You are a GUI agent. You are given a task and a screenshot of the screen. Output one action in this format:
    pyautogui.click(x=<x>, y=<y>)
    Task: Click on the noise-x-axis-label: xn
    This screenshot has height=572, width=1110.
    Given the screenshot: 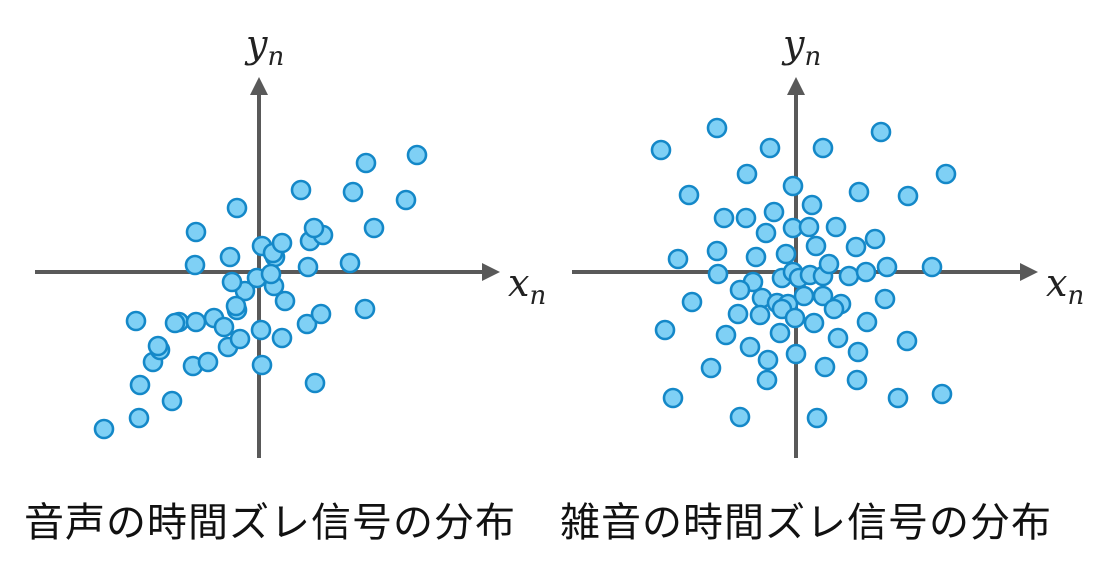 What is the action you would take?
    pyautogui.click(x=1065, y=286)
    